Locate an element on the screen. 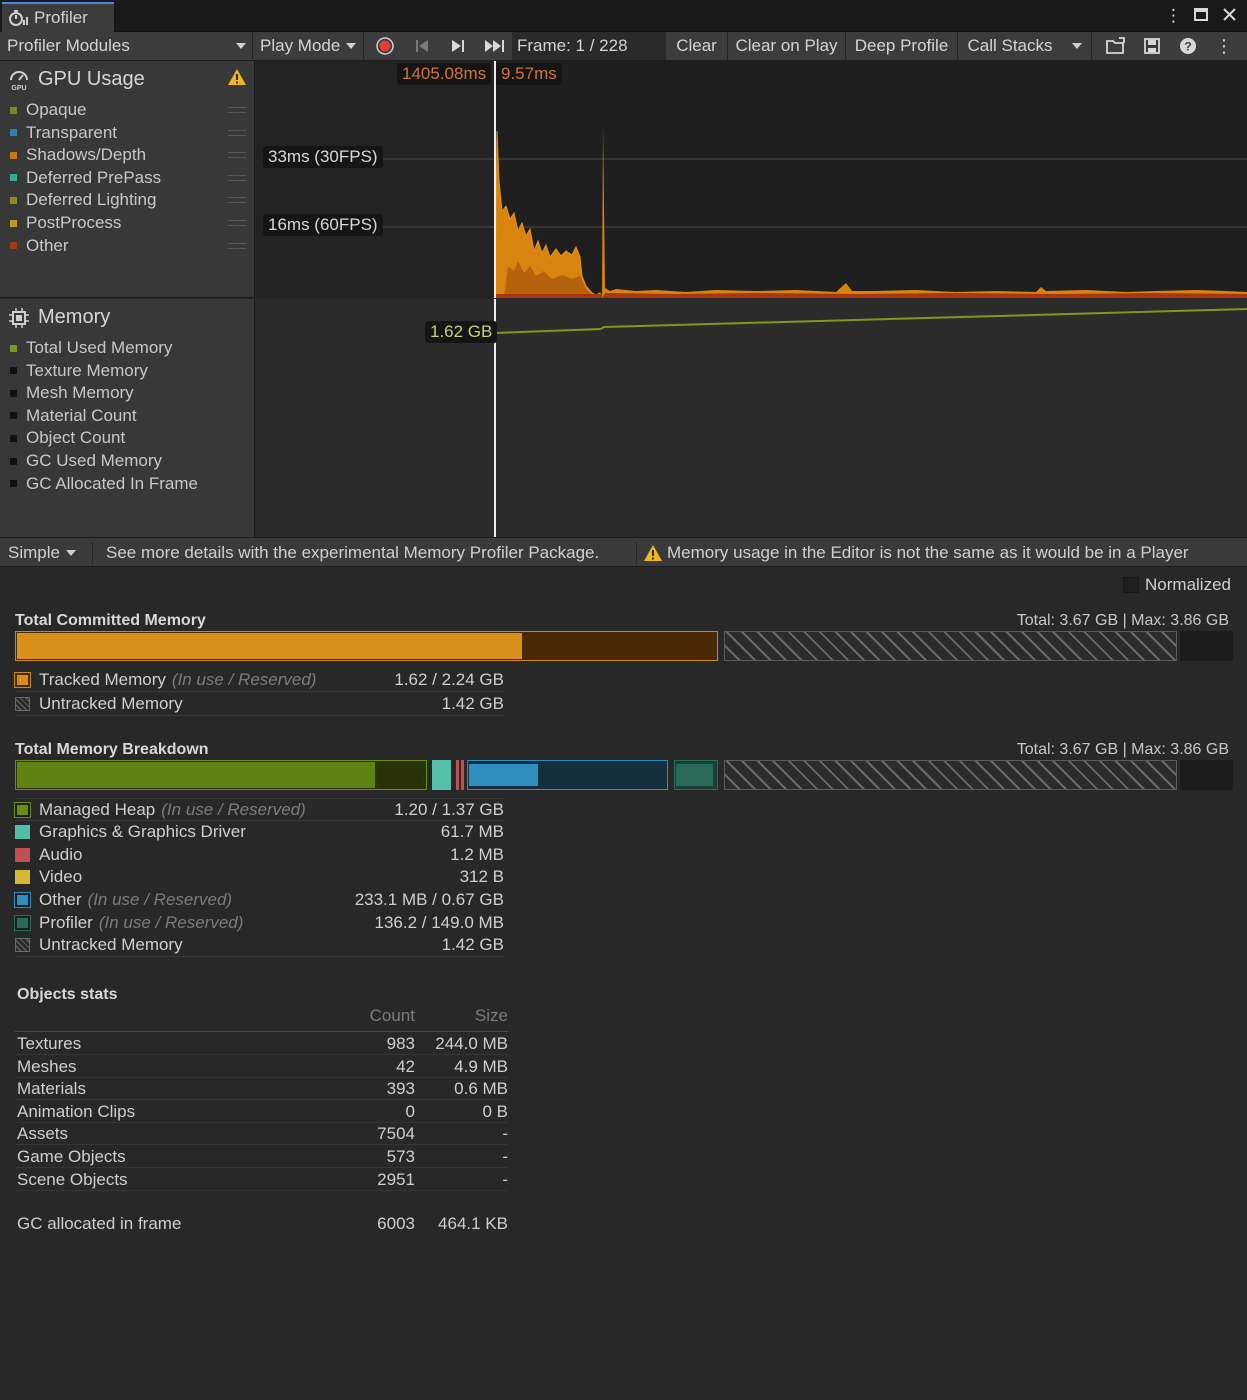 The height and width of the screenshot is (1400, 1247). clear-button: Clear is located at coordinates (697, 46).